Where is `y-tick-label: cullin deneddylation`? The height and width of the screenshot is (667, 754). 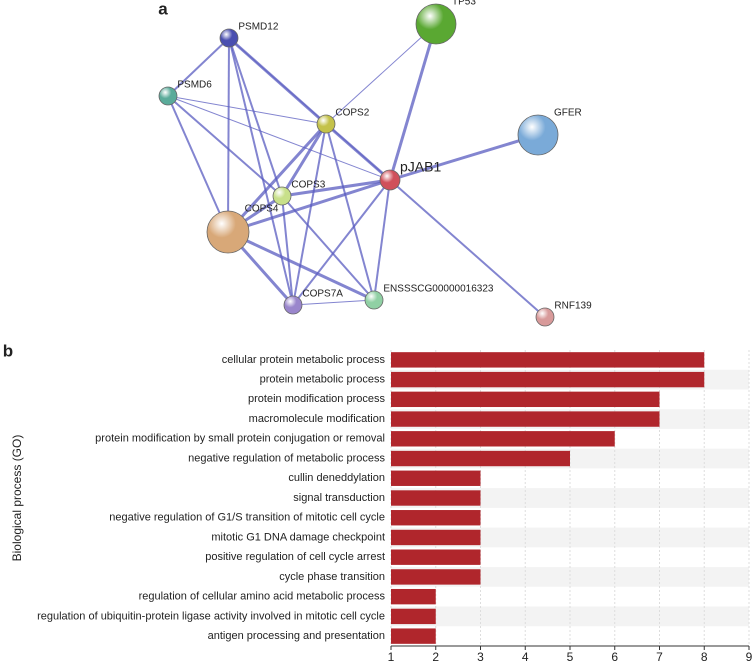 y-tick-label: cullin deneddylation is located at coordinates (336, 478).